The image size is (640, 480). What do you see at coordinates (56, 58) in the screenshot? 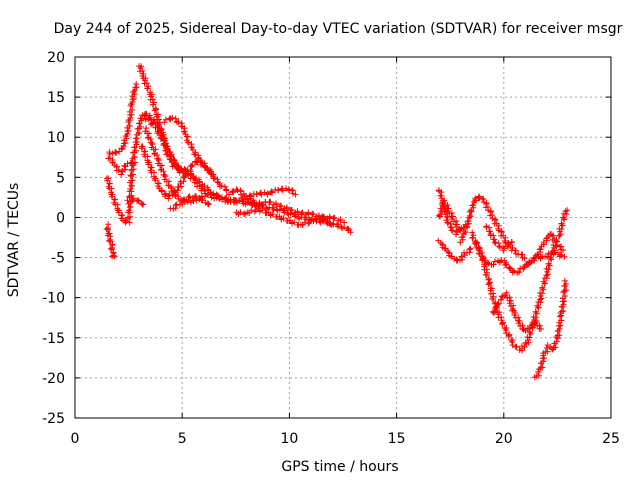
I see `y-tick-label: 20` at bounding box center [56, 58].